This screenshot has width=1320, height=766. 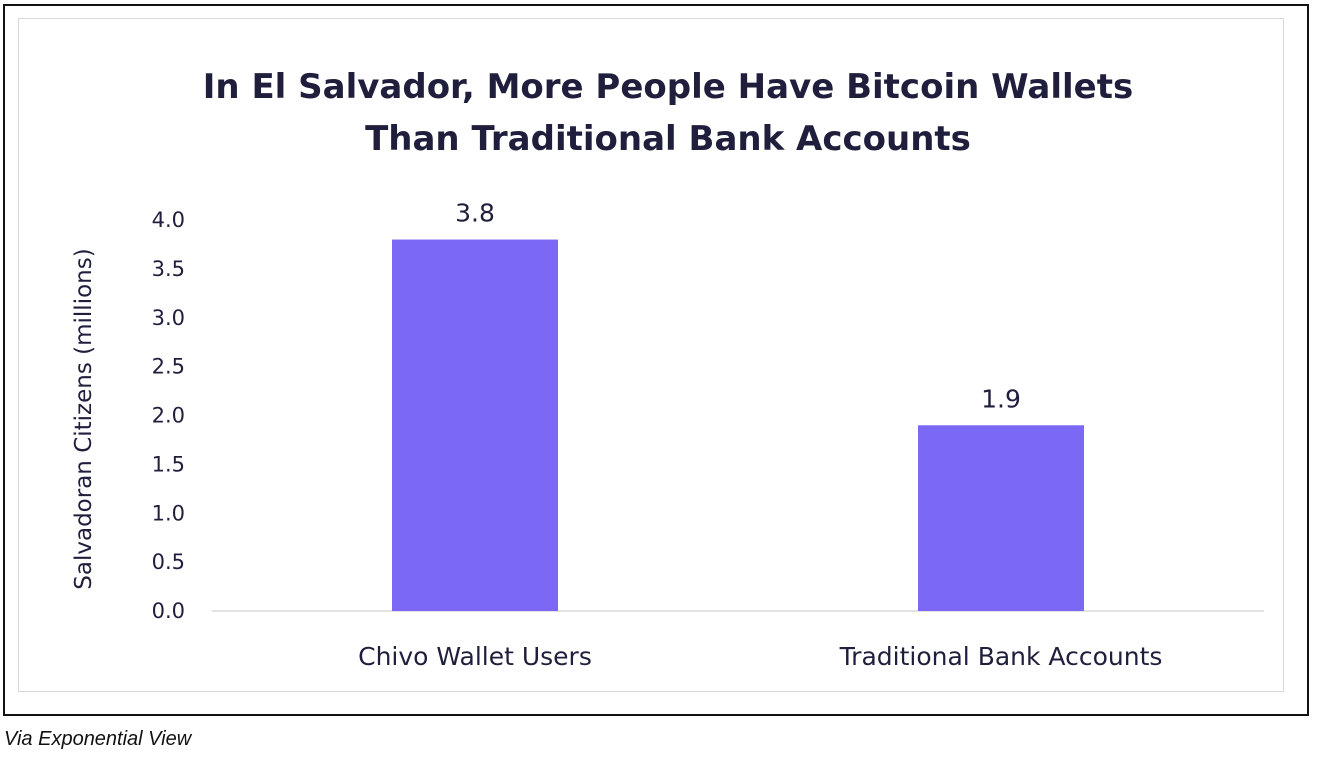 What do you see at coordinates (168, 367) in the screenshot?
I see `y-tick-label: 2.5` at bounding box center [168, 367].